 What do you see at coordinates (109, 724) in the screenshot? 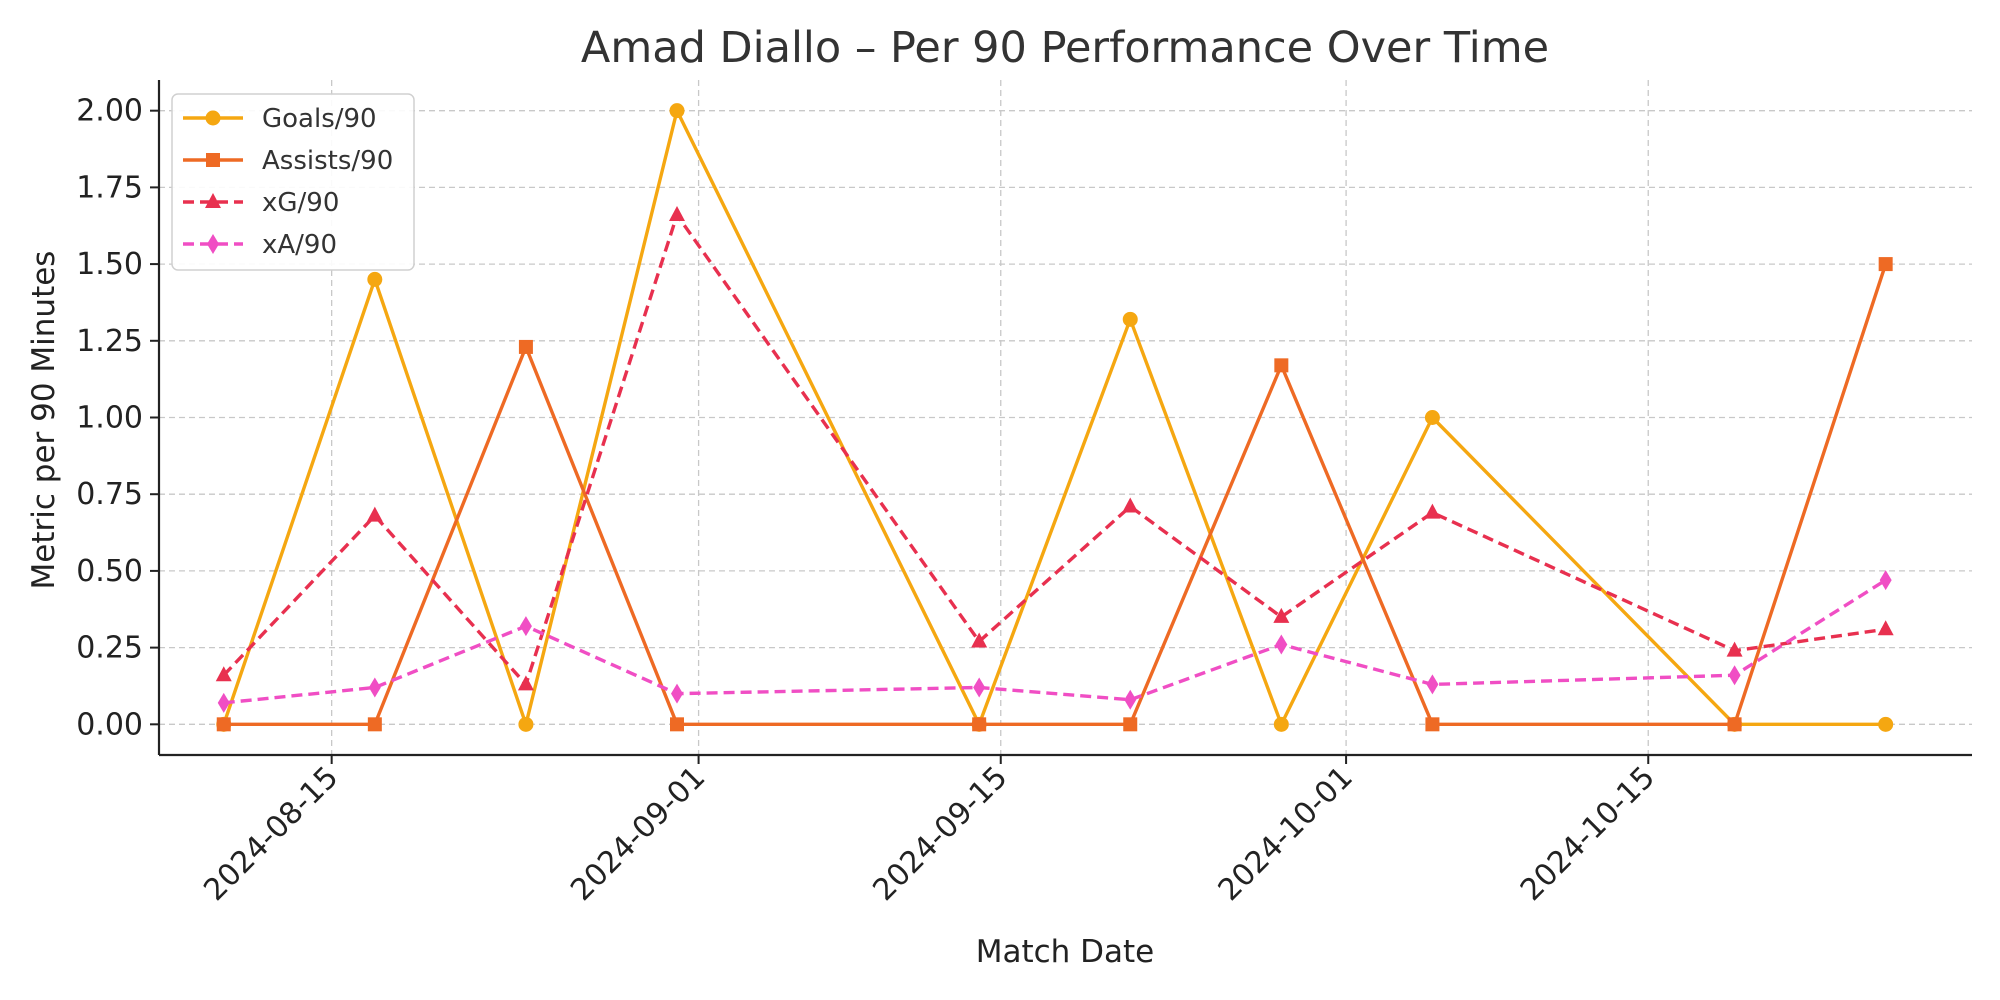
I see `y-tick-label: 0.00` at bounding box center [109, 724].